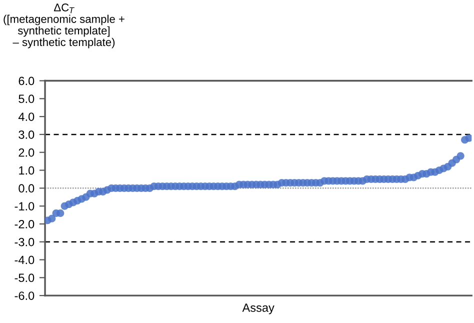 This screenshot has width=474, height=323. I want to click on y-tick-label: -3.0, so click(24, 242).